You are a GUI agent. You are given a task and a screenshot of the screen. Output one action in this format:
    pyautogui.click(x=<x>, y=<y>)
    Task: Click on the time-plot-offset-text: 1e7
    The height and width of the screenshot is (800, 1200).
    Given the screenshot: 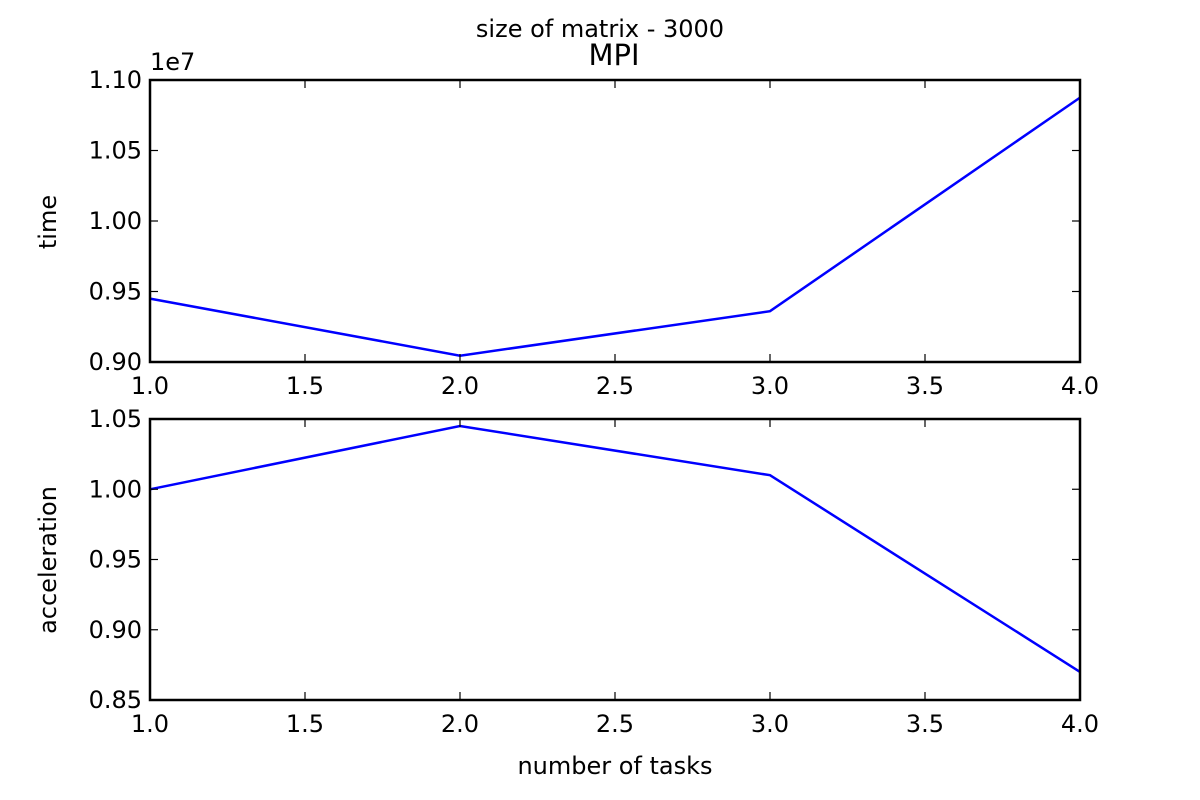 What is the action you would take?
    pyautogui.click(x=172, y=62)
    